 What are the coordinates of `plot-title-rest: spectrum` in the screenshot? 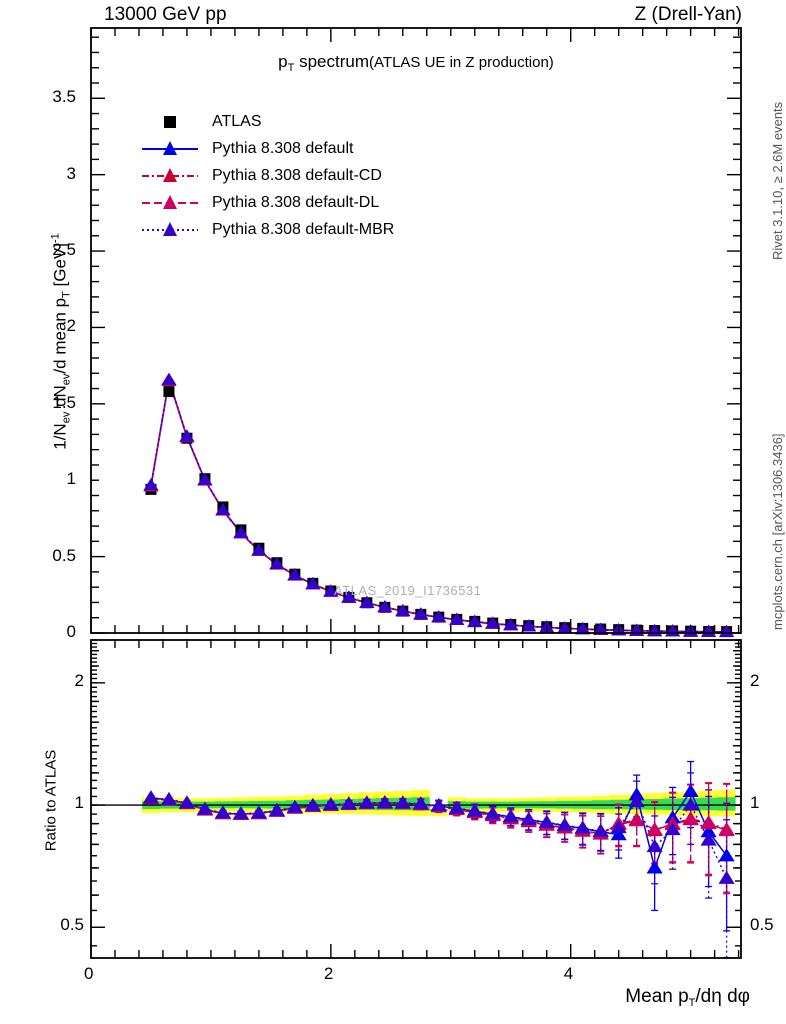 It's located at (332, 61).